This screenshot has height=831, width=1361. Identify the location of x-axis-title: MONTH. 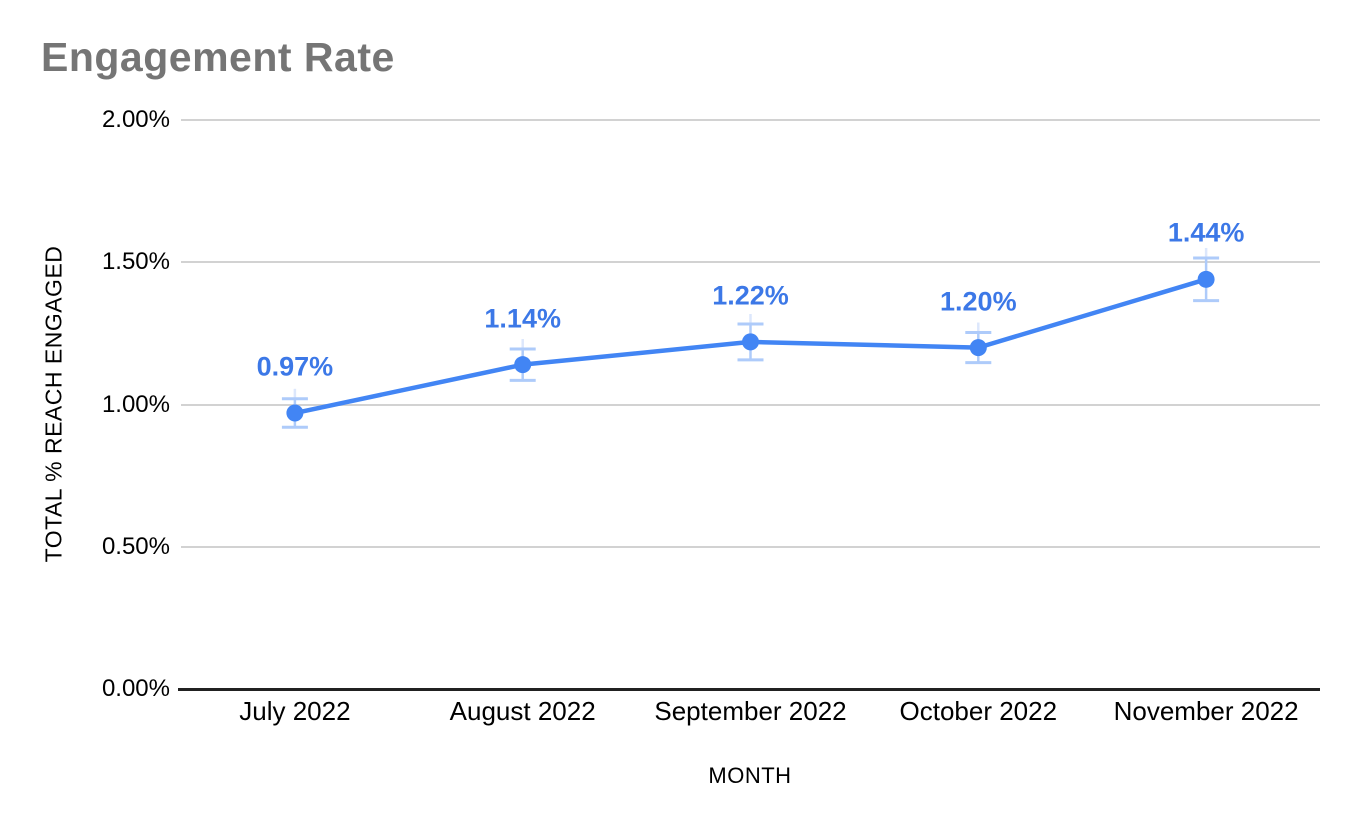
(750, 775).